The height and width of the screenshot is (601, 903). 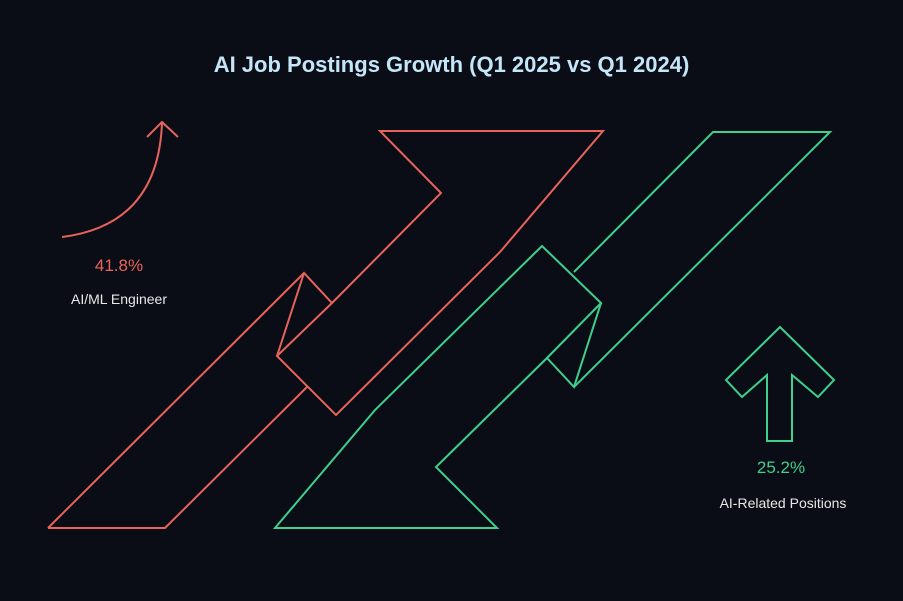 I want to click on ai-related-positions-label: AI-Related Positions, so click(x=783, y=503).